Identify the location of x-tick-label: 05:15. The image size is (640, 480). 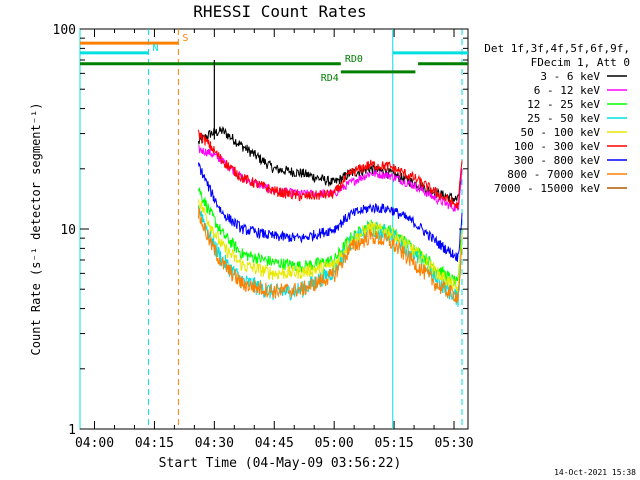
(394, 443).